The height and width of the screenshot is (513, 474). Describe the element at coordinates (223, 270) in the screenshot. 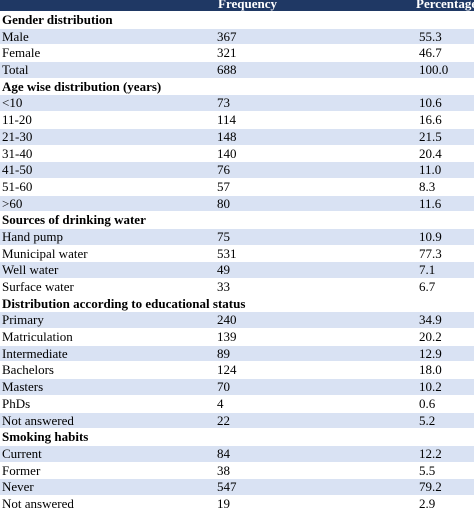

I see `row-frequency: 49` at that location.